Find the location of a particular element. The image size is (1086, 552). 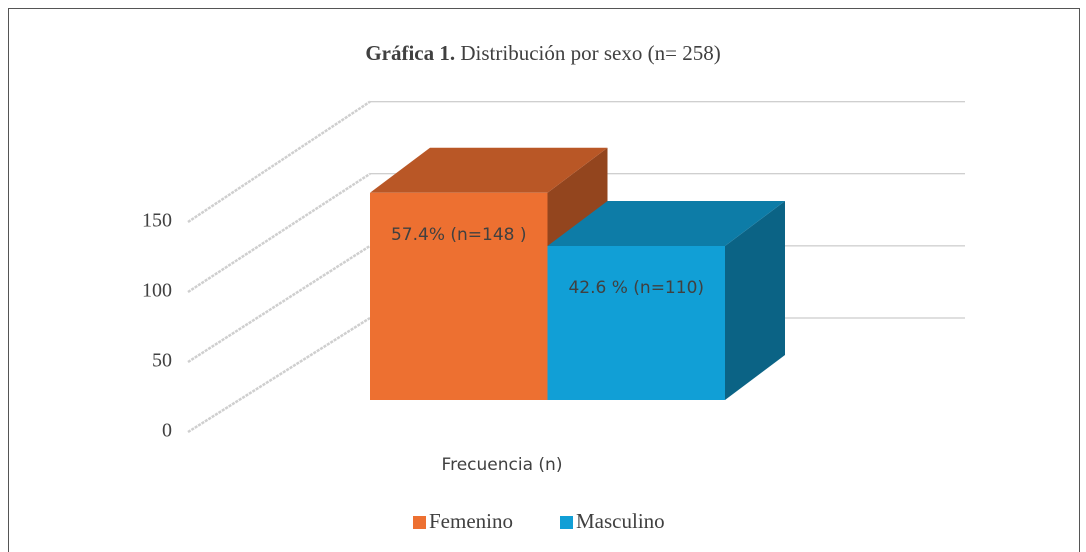

y-tick-label: 50 is located at coordinates (162, 361).